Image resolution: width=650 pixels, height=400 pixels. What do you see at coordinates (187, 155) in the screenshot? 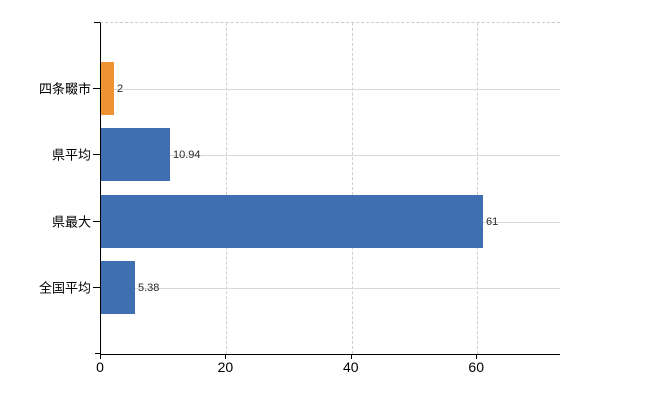
I see `bar-value-label: 10.94` at bounding box center [187, 155].